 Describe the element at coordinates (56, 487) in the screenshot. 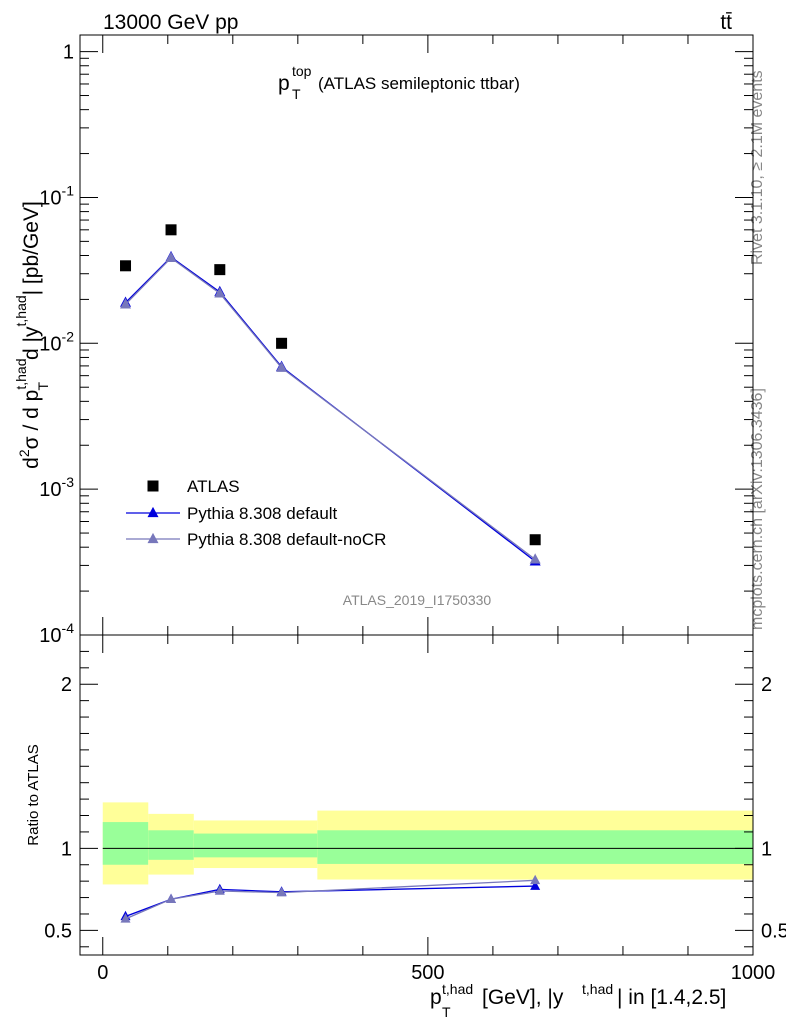

I see `main-y-tick-label: 10⁻³` at that location.